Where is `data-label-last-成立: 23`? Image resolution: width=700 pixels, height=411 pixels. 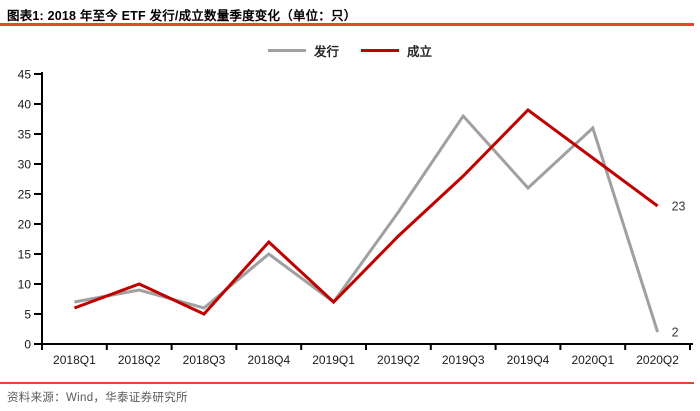
data-label-last-成立: 23 is located at coordinates (679, 207).